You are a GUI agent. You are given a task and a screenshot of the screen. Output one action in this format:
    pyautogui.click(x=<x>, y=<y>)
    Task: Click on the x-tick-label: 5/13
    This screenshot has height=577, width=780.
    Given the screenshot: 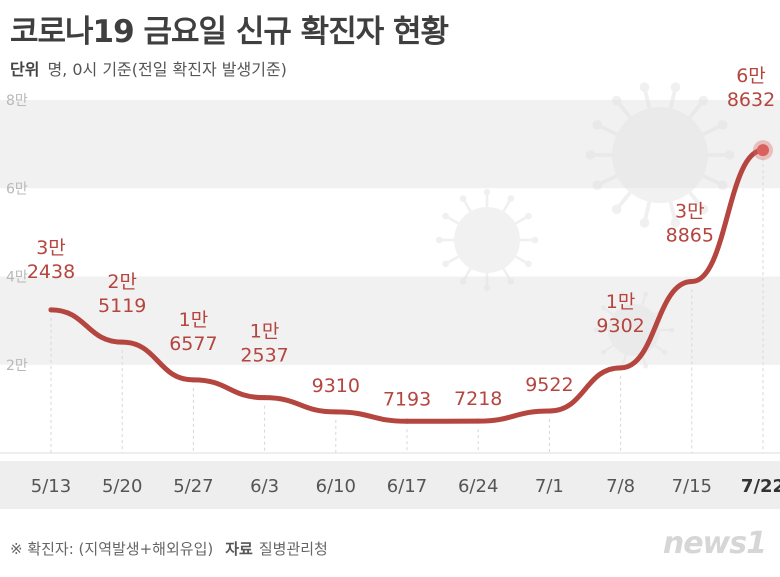 What is the action you would take?
    pyautogui.click(x=51, y=486)
    